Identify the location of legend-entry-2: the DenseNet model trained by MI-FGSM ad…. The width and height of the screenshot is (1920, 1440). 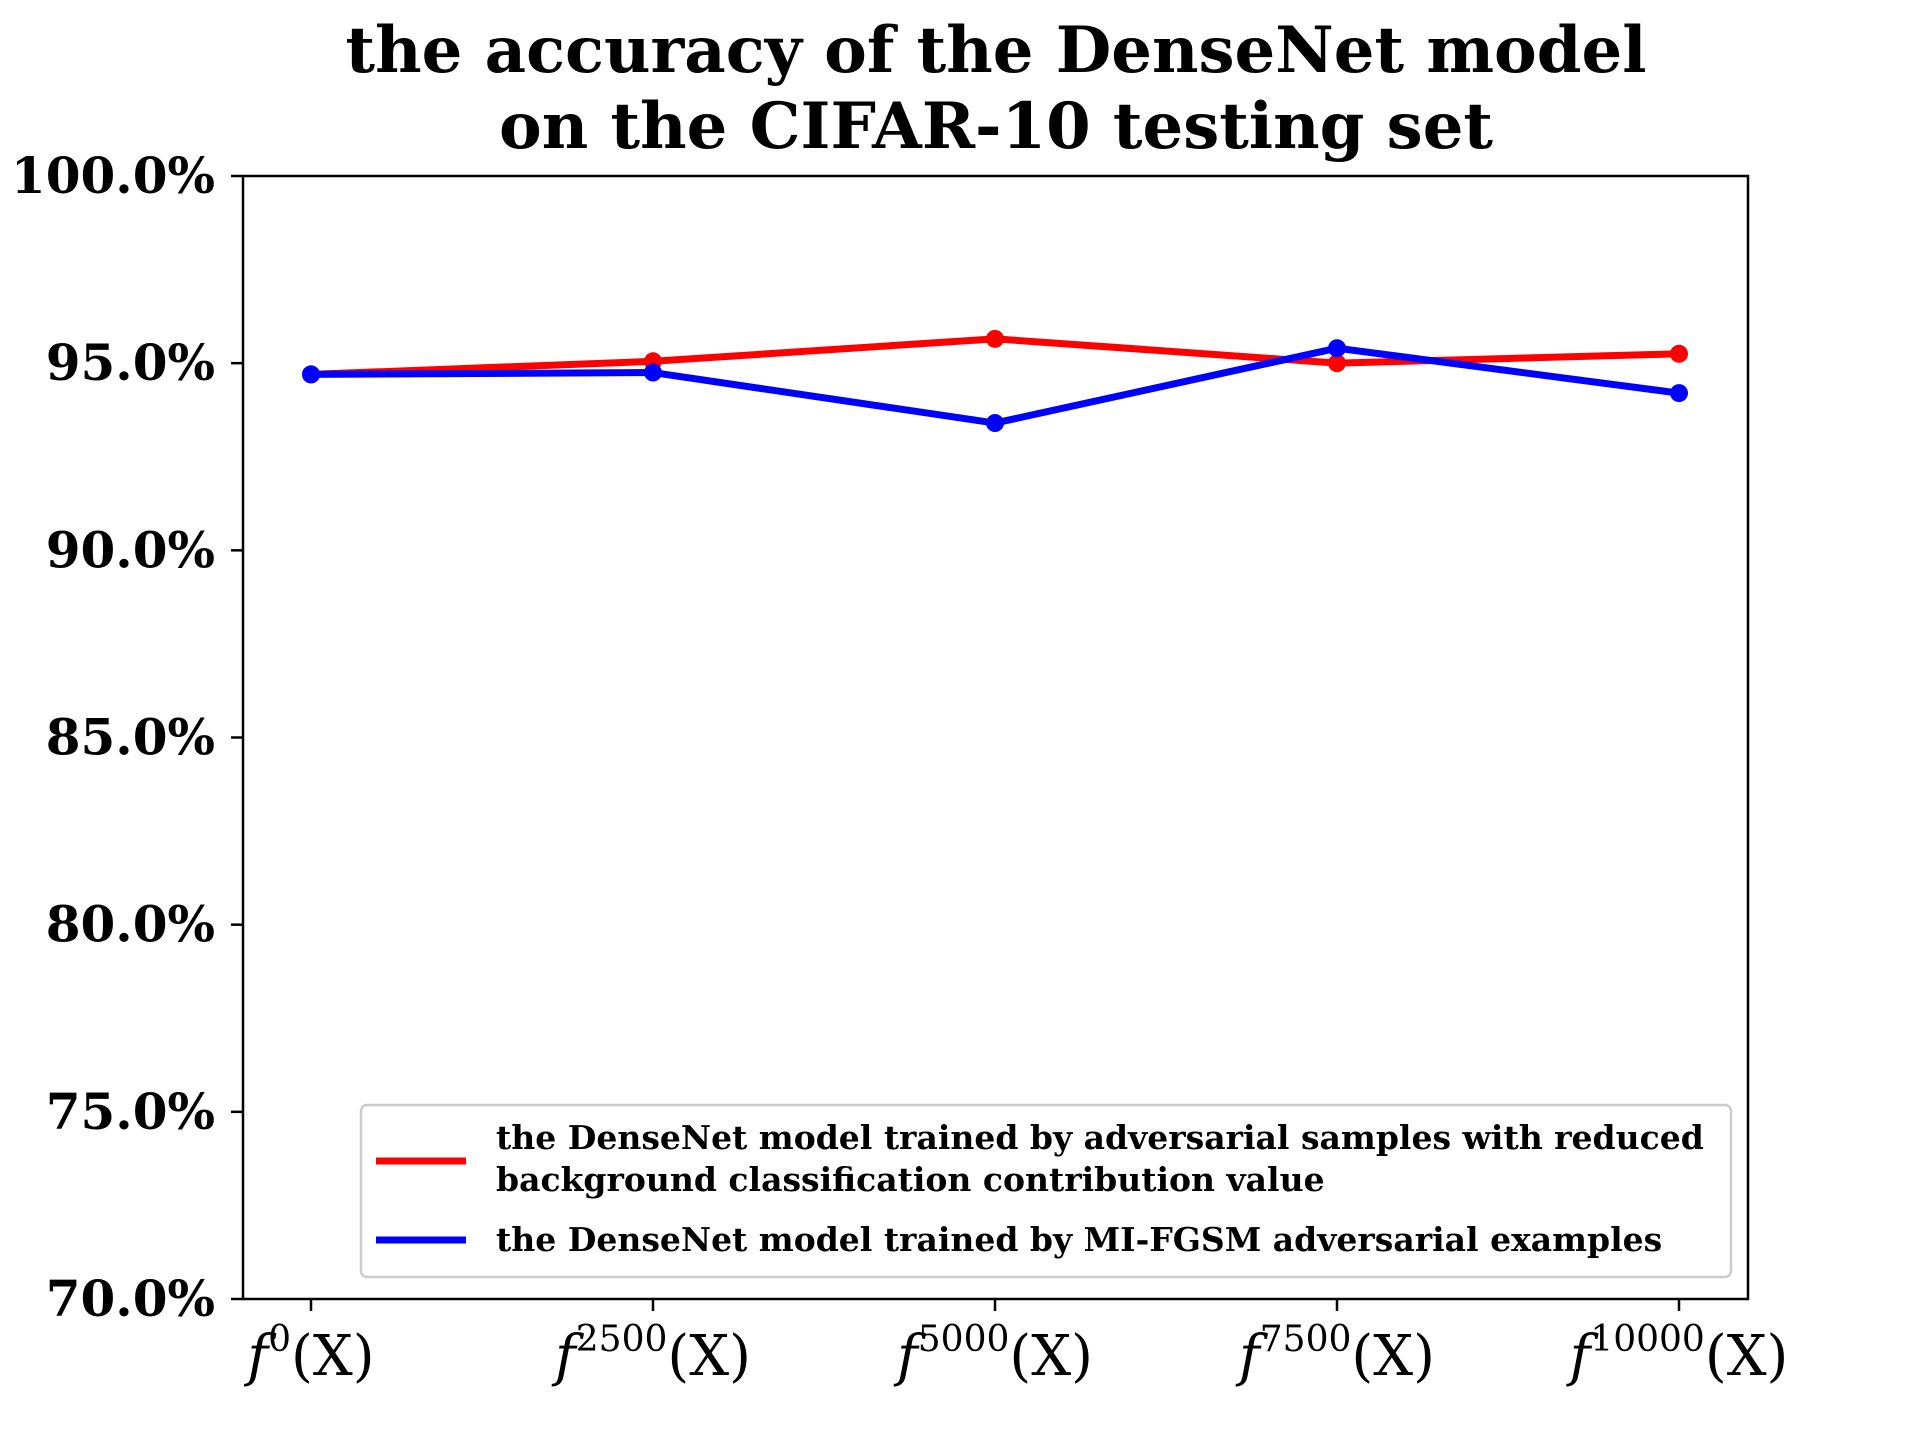
(1019, 1239).